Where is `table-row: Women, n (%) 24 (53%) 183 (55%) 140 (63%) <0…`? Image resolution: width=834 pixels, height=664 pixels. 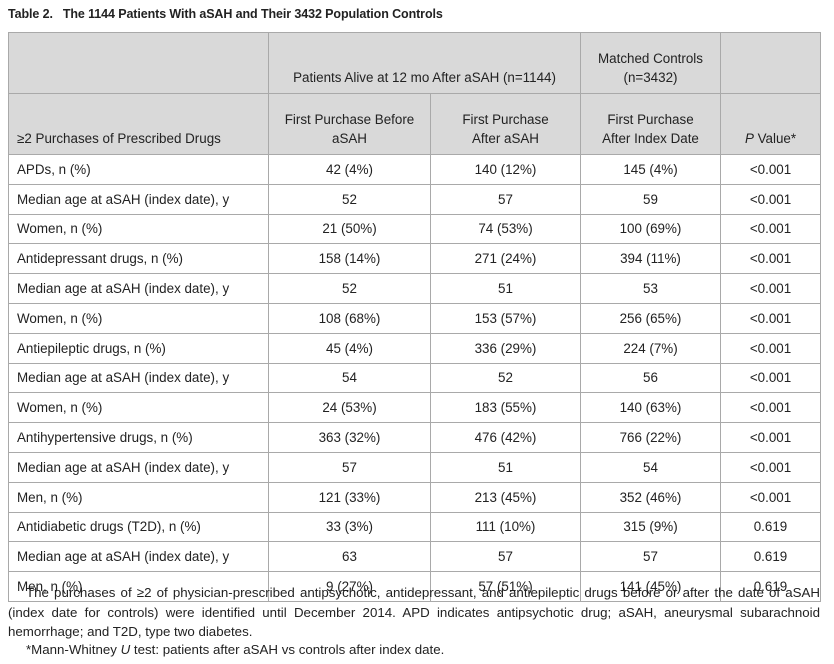
table-row: Women, n (%) 24 (53%) 183 (55%) 140 (63%) <0… is located at coordinates (414, 408).